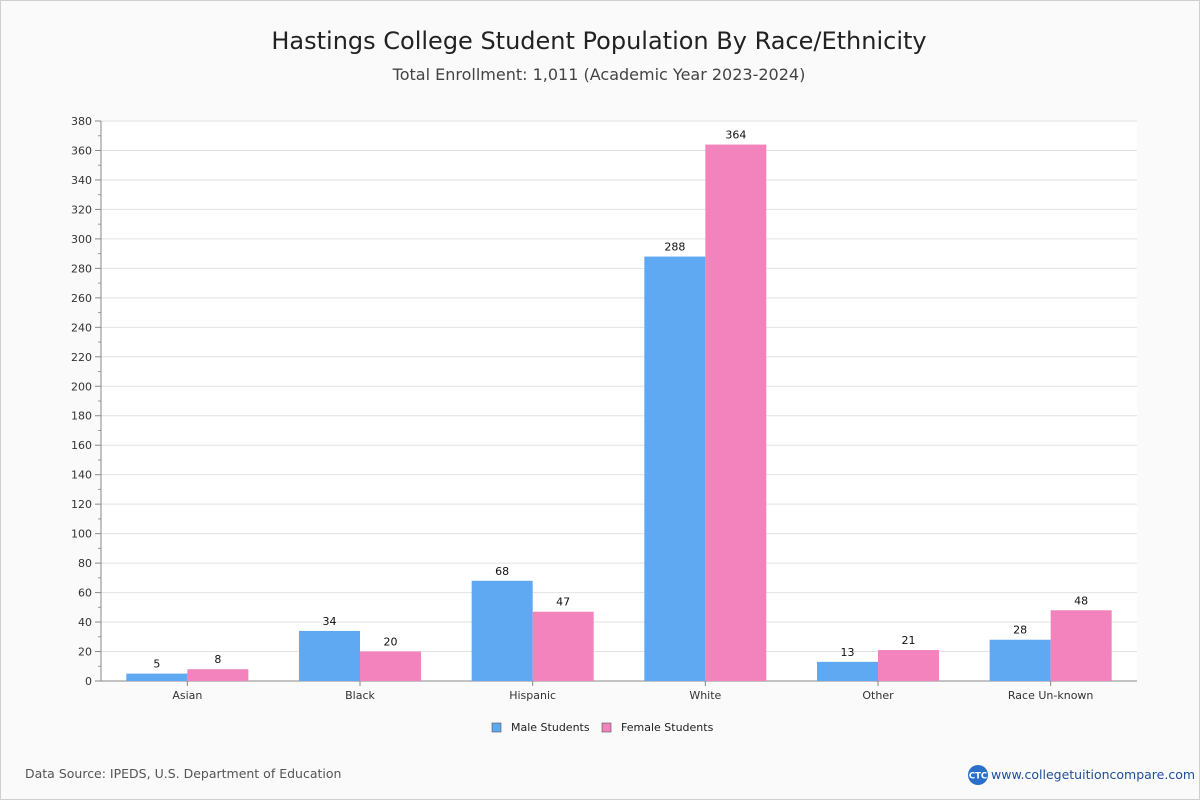  Describe the element at coordinates (81, 239) in the screenshot. I see `y-tick-label: 300` at that location.